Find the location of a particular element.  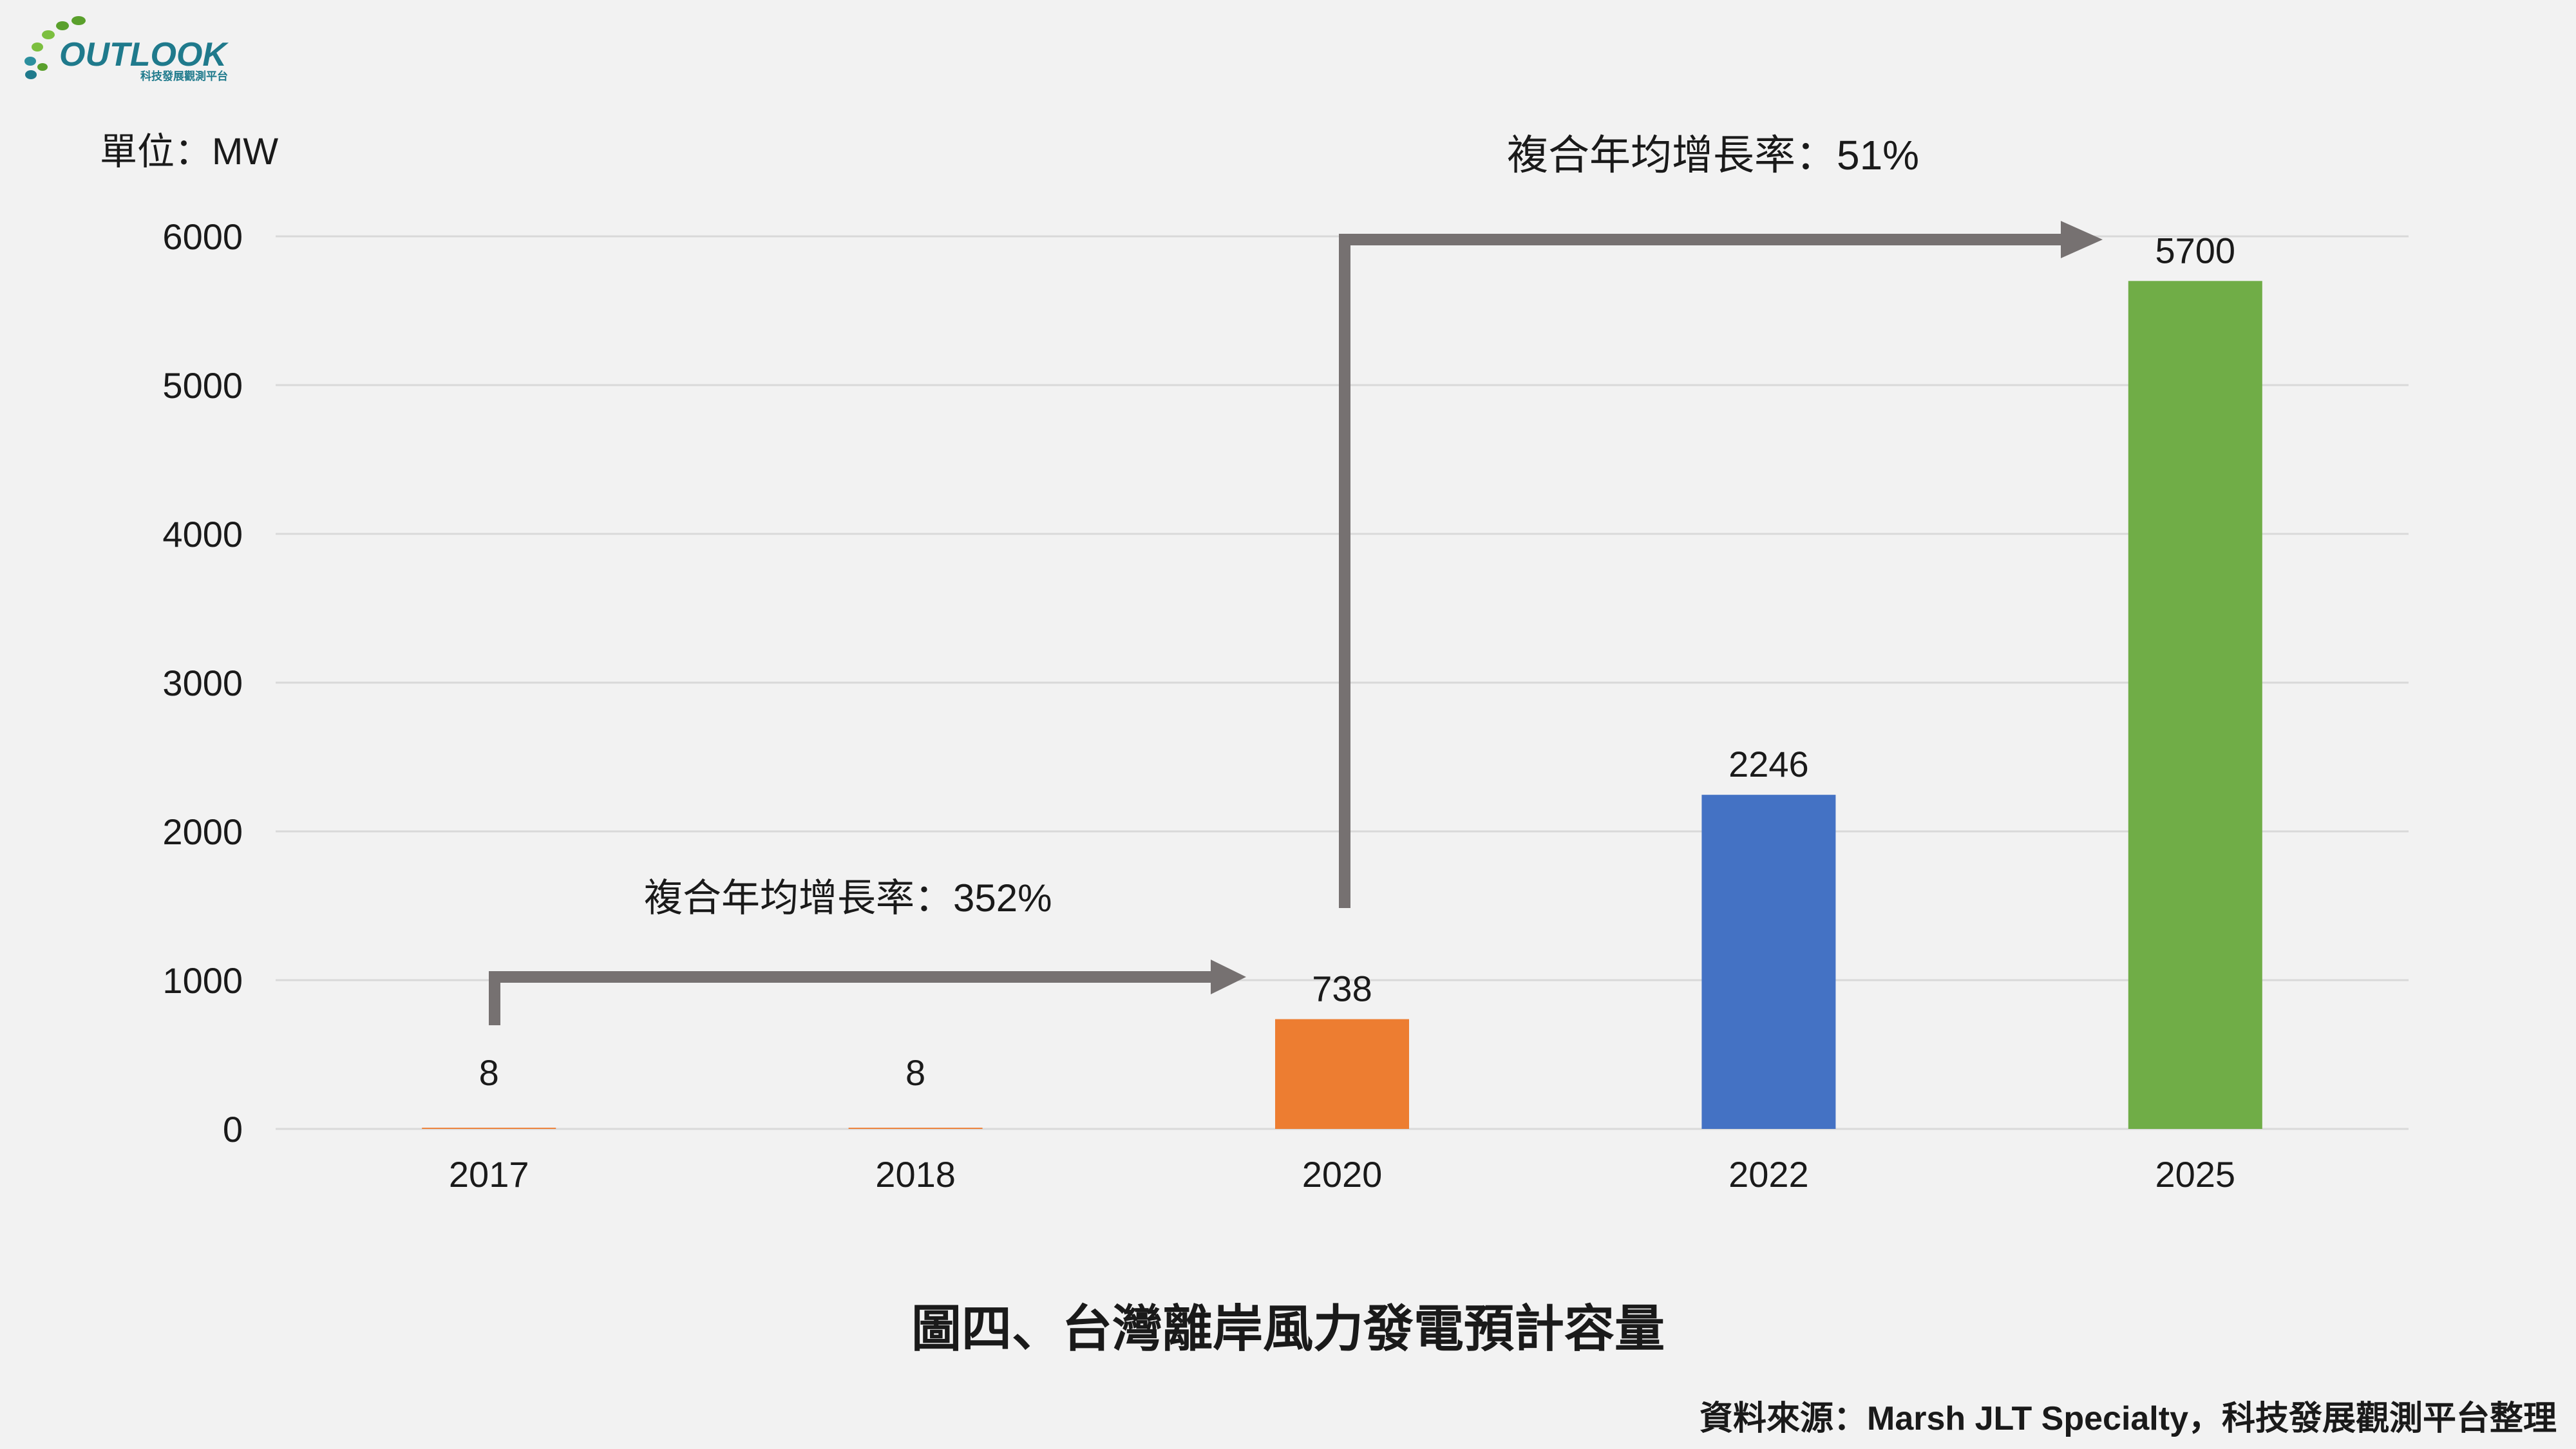

x-tick-label: 2025 is located at coordinates (2196, 1174).